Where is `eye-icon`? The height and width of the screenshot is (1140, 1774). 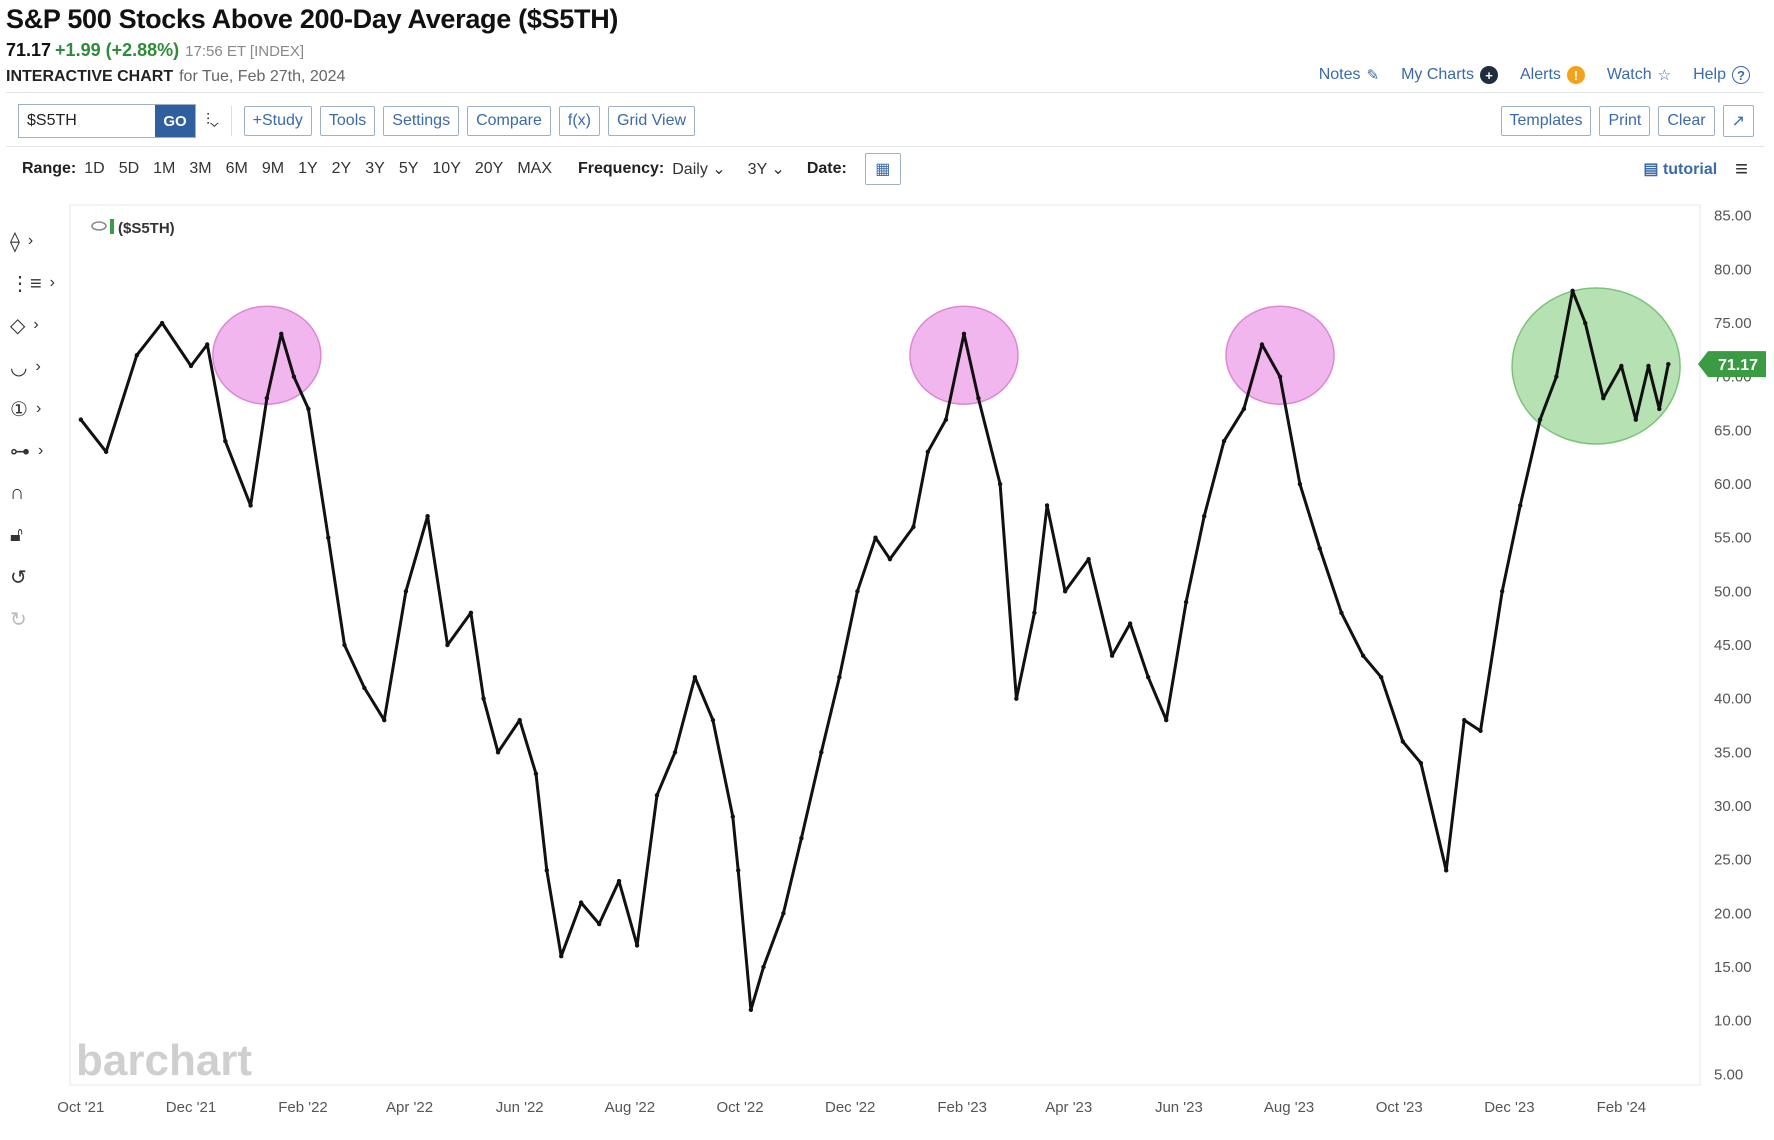 eye-icon is located at coordinates (99, 226).